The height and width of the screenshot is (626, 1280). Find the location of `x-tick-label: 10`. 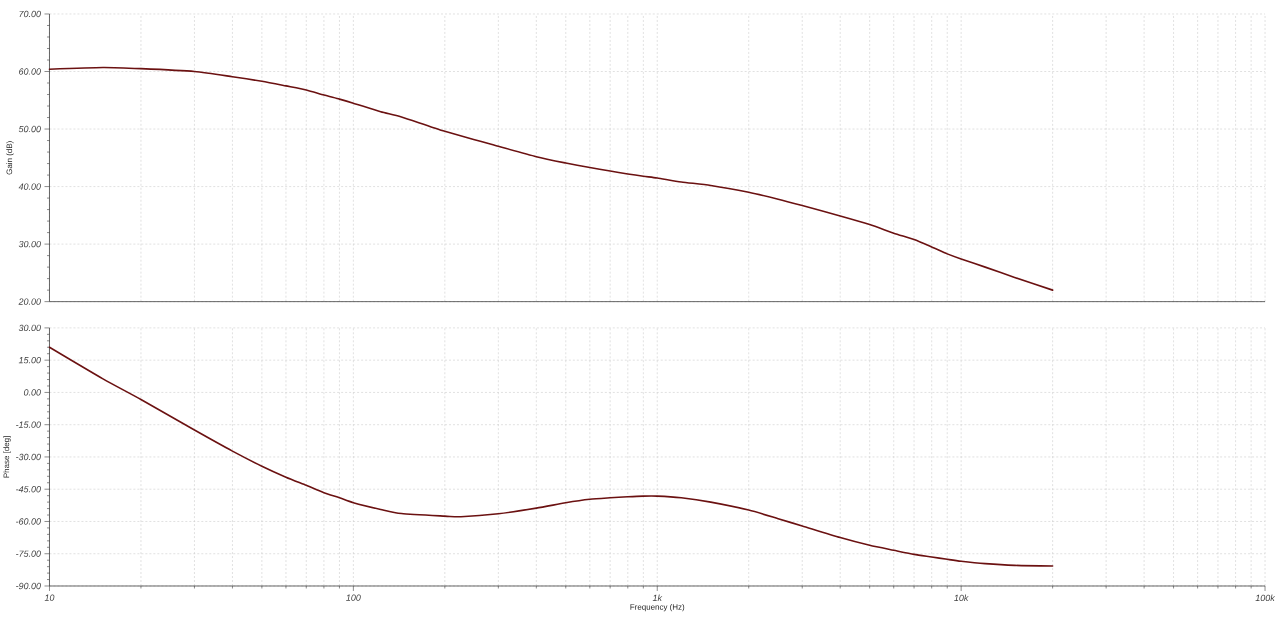

x-tick-label: 10 is located at coordinates (49, 597).